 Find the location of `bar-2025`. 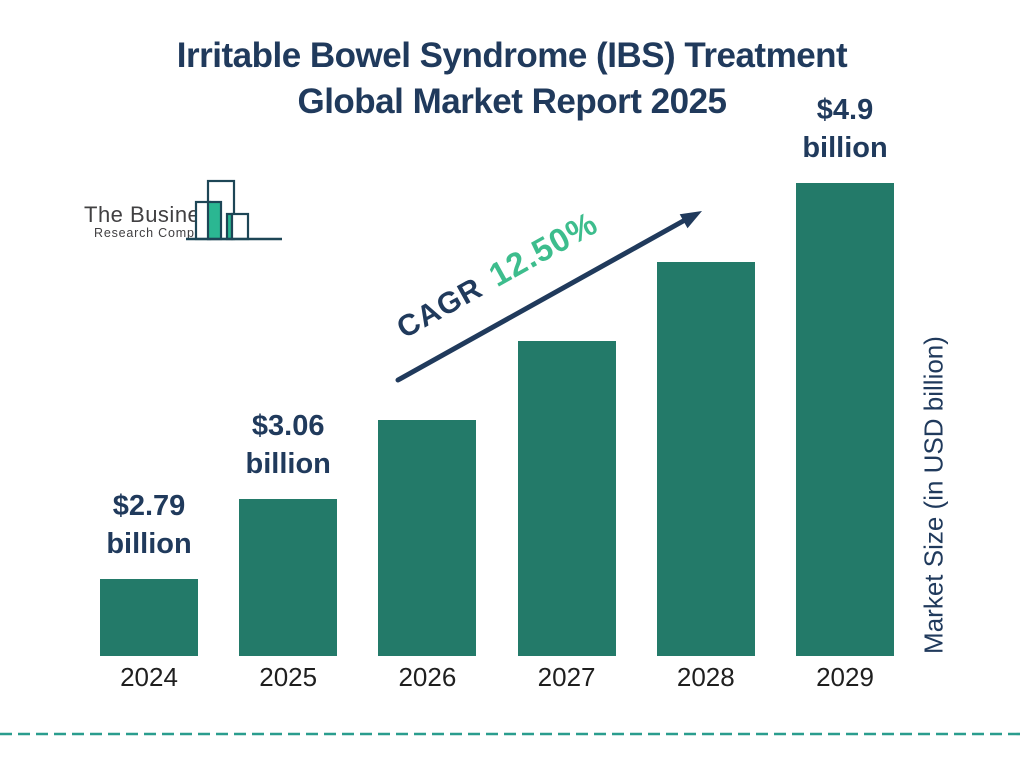

bar-2025 is located at coordinates (288, 577).